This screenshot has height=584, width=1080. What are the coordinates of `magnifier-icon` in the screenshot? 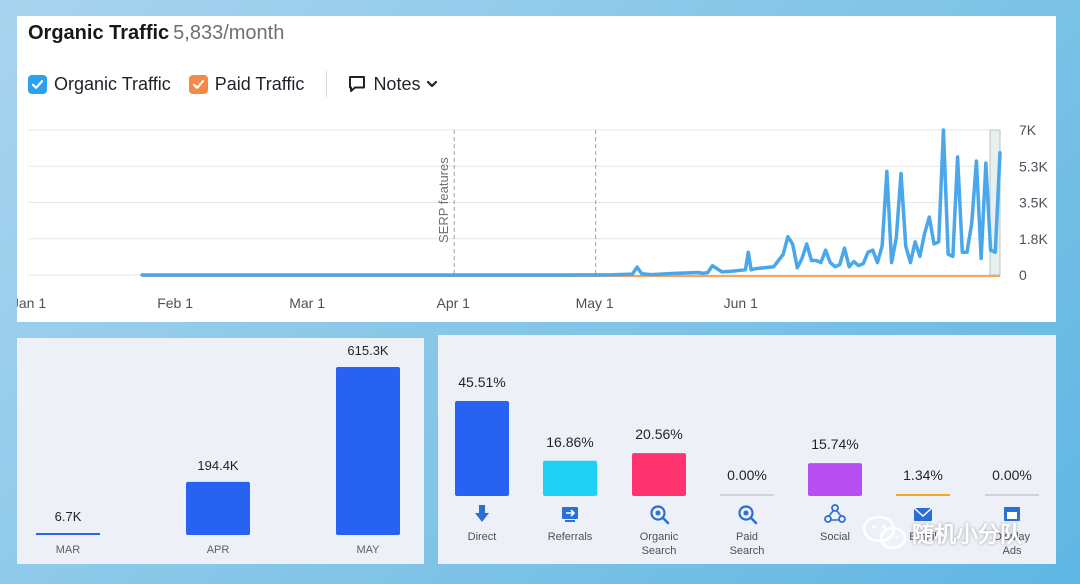 It's located at (660, 515).